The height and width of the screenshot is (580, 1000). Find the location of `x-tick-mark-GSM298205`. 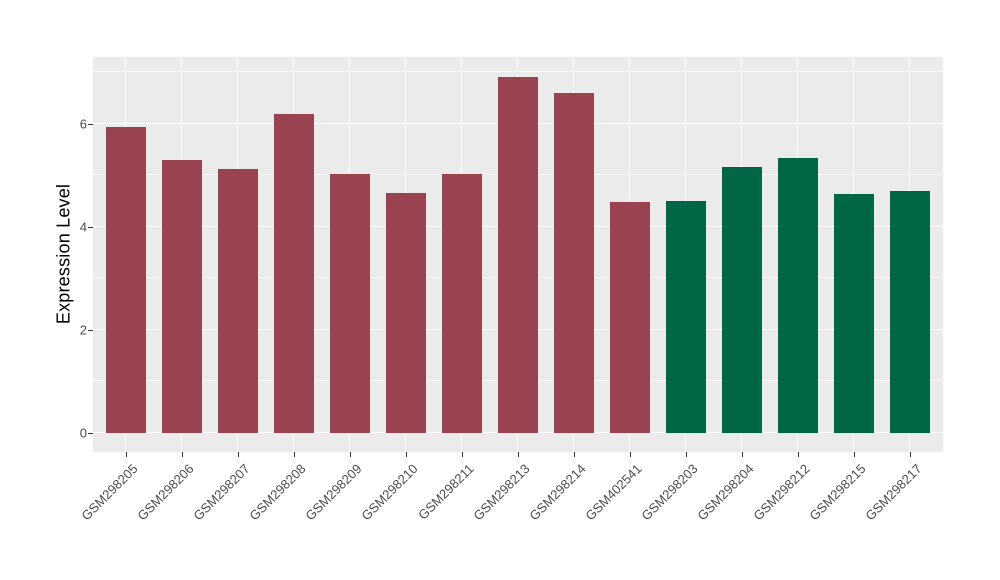

x-tick-mark-GSM298205 is located at coordinates (126, 454).